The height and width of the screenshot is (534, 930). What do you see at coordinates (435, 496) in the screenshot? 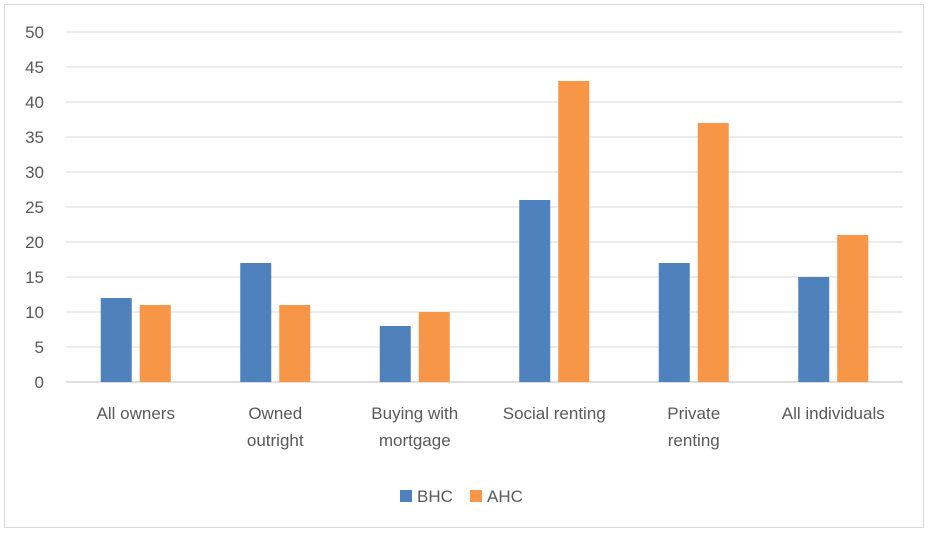
I see `legend-label: BHC` at bounding box center [435, 496].